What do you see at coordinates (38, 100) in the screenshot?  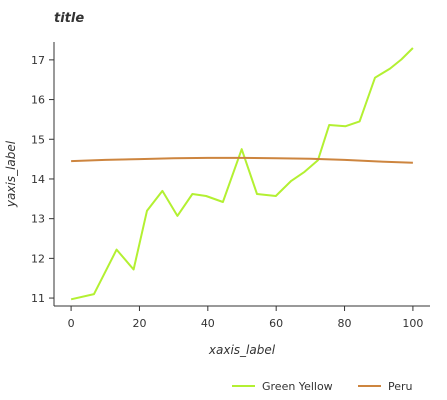 I see `y-tick-label: 16` at bounding box center [38, 100].